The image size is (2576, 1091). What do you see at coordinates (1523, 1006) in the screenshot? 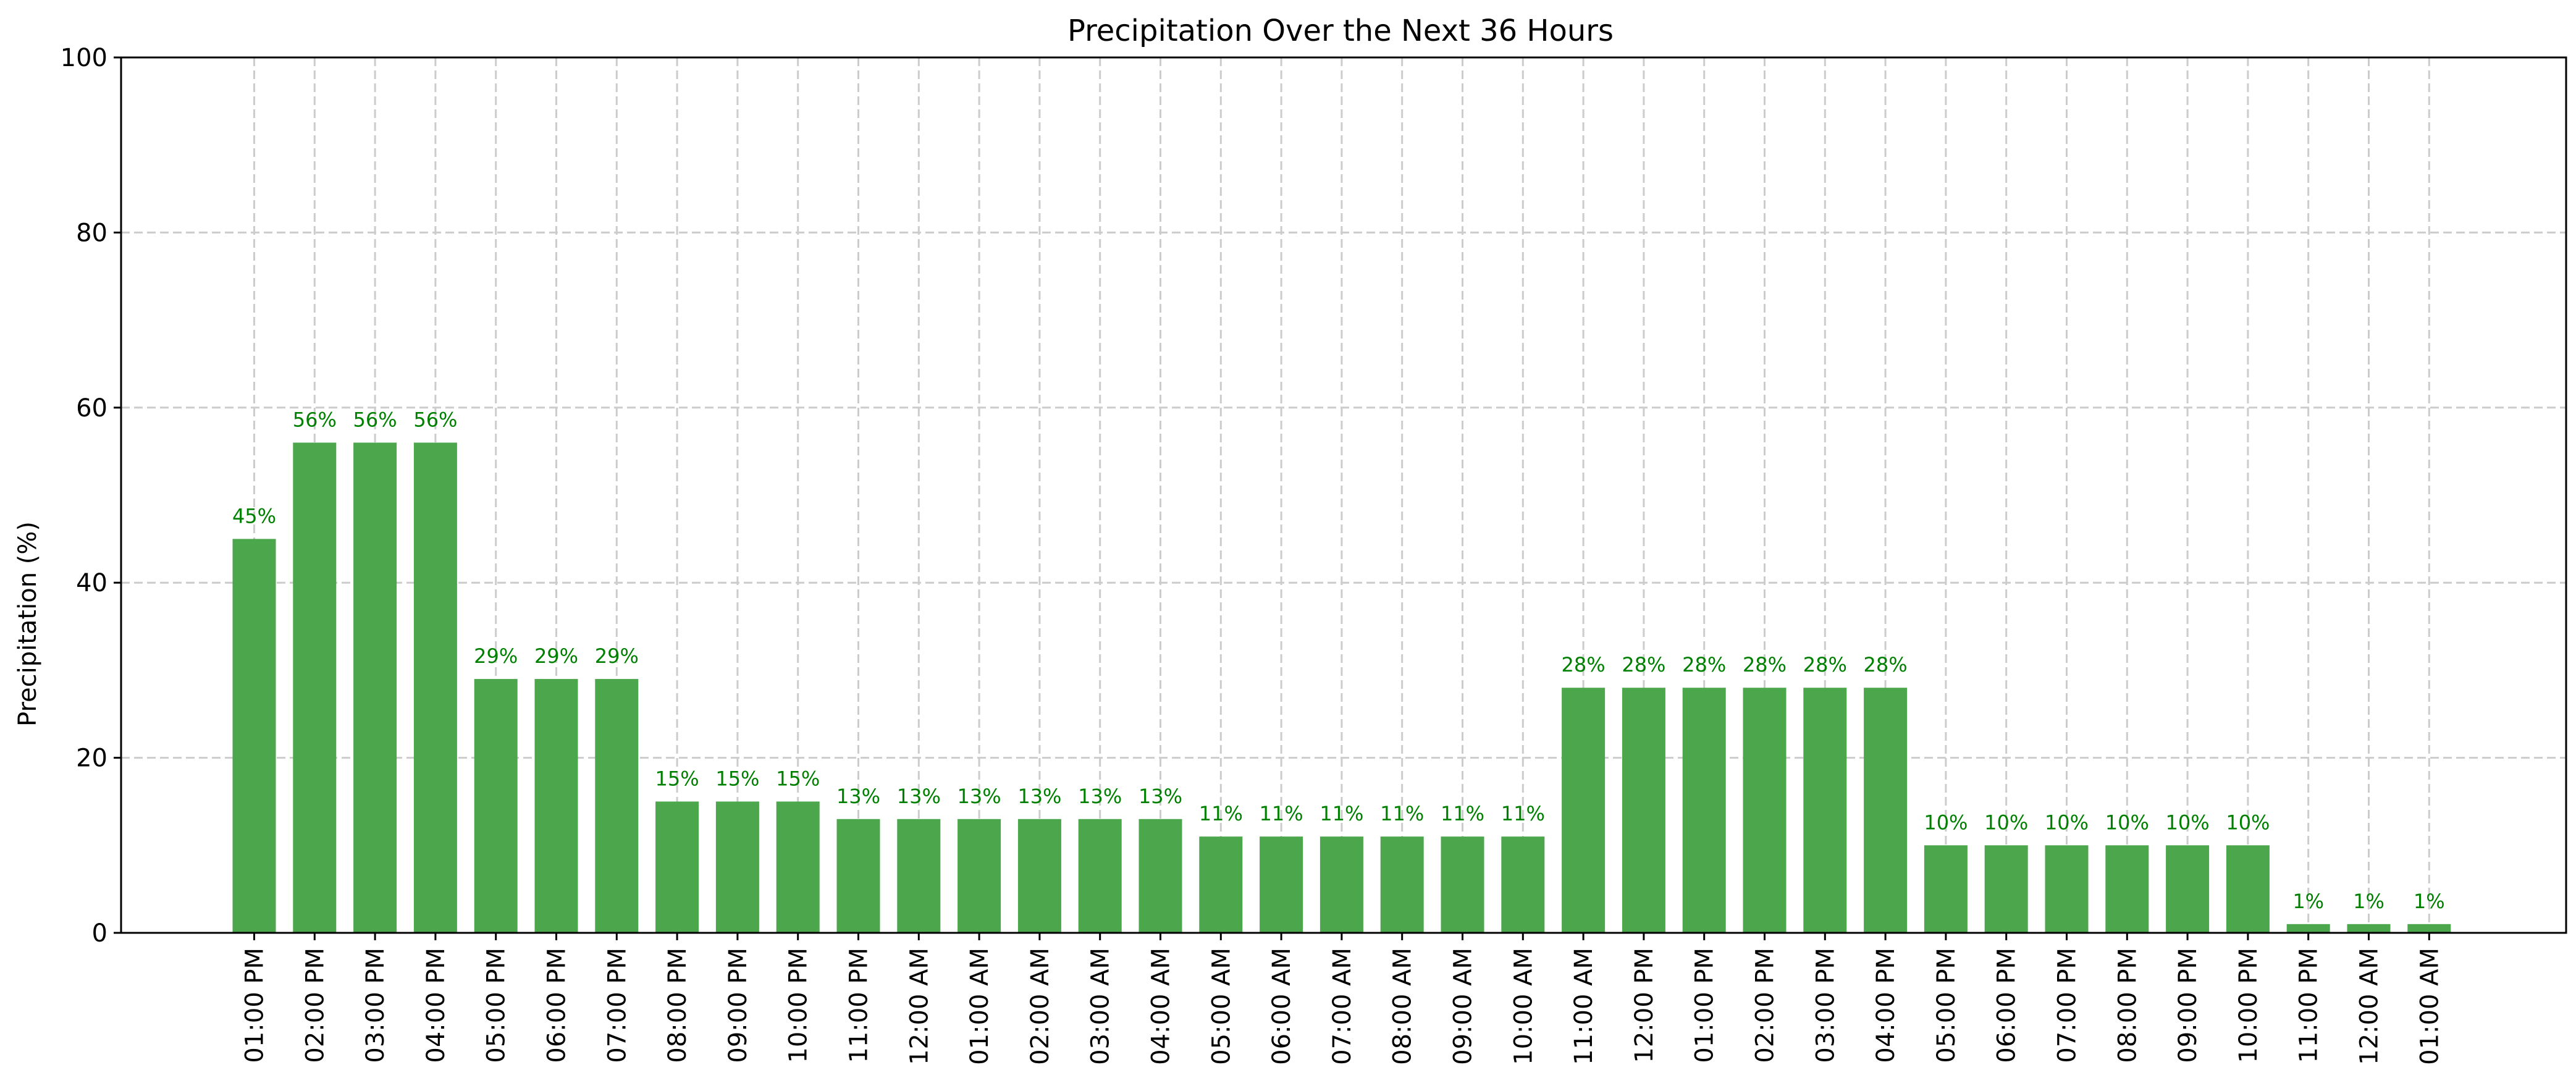
I see `x-tick-label: 10:00 AM` at bounding box center [1523, 1006].